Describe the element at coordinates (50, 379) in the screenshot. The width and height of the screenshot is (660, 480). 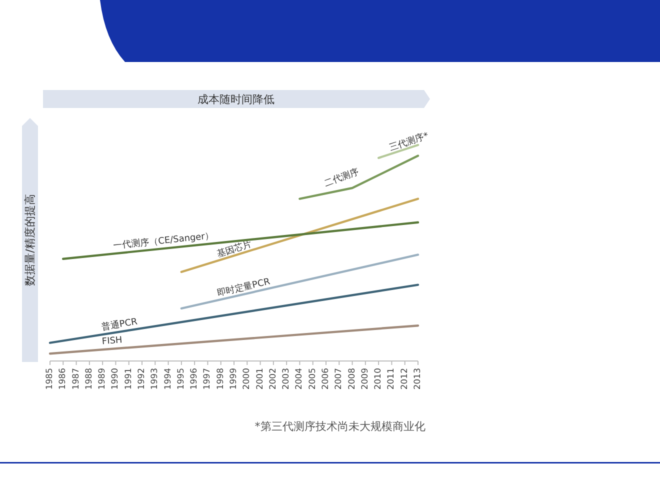
I see `x-tick-label: 1985` at that location.